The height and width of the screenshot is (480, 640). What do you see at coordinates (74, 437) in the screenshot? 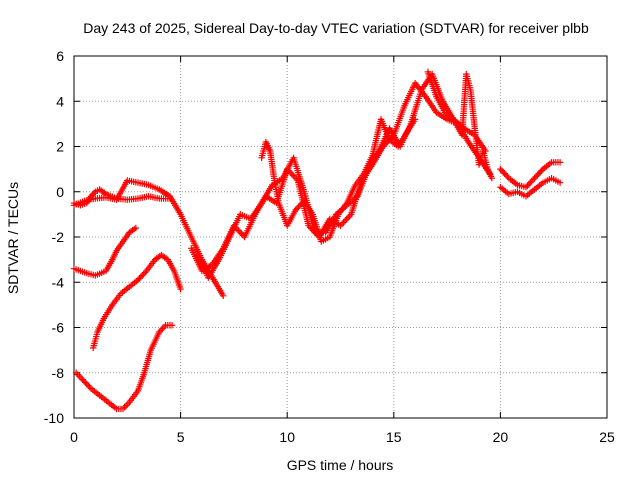
I see `x-tick-label: 0` at bounding box center [74, 437].